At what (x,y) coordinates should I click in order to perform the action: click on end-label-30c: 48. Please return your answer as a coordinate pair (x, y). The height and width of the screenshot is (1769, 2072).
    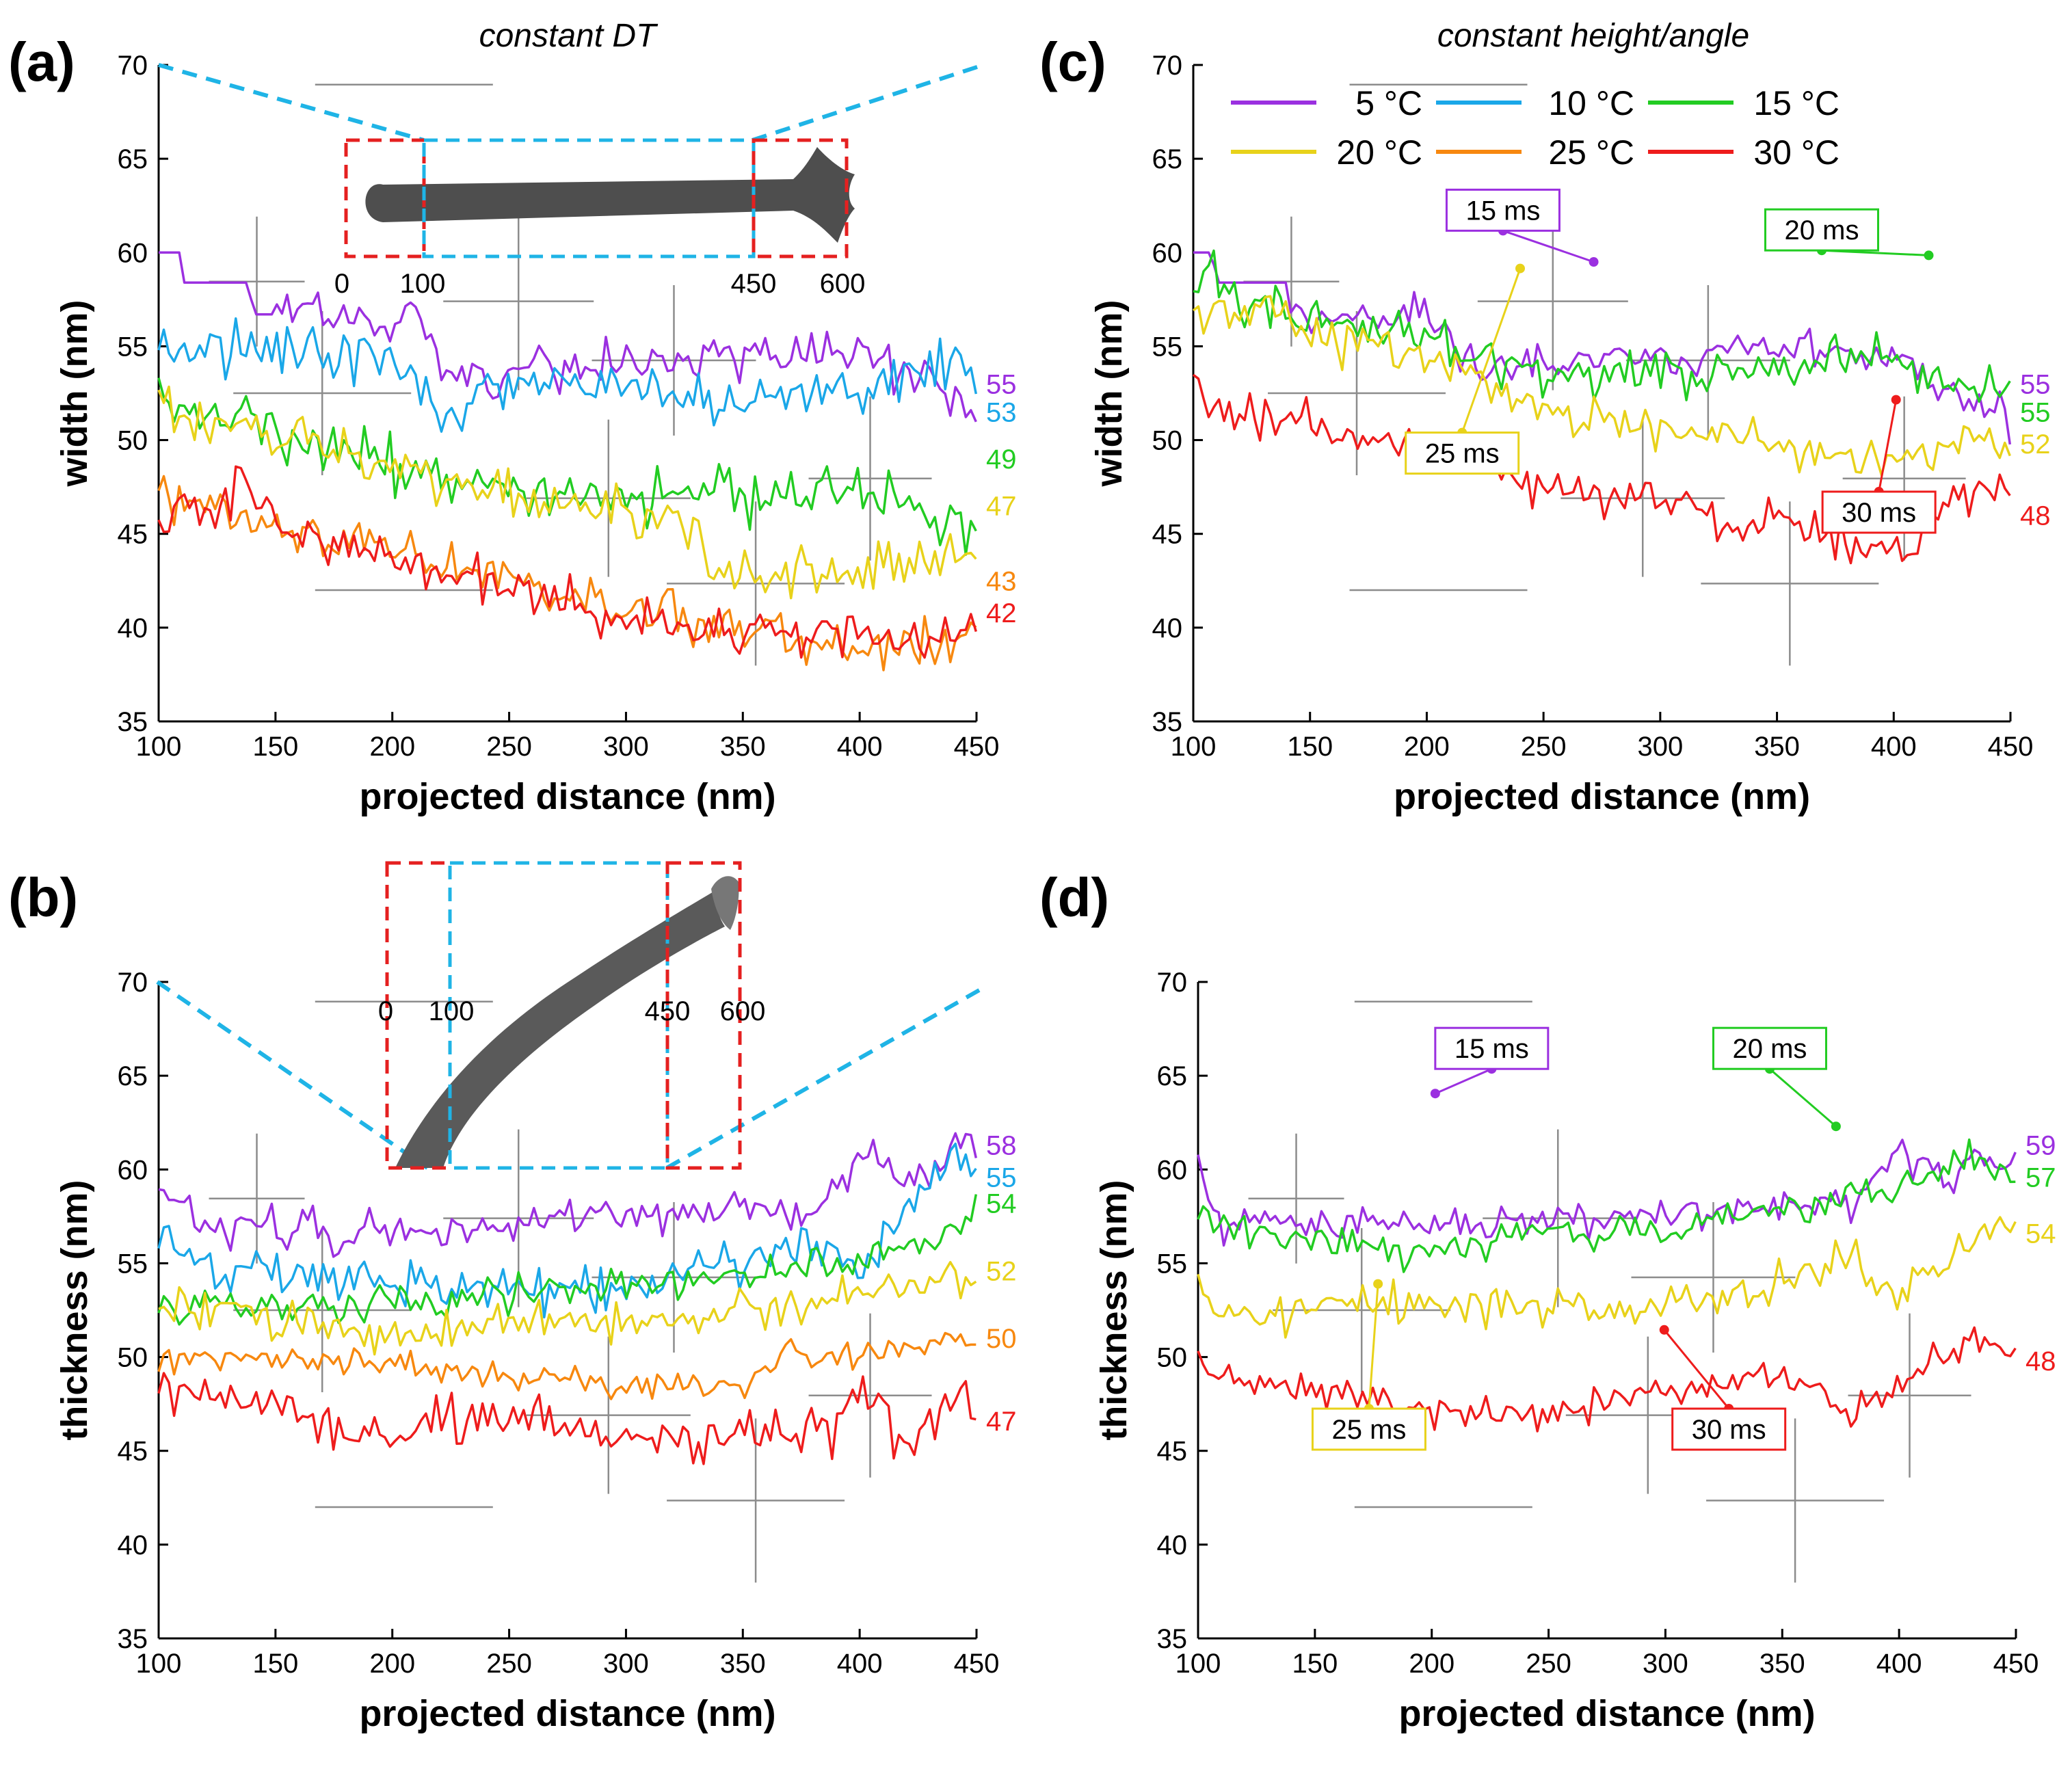
    Looking at the image, I should click on (2035, 516).